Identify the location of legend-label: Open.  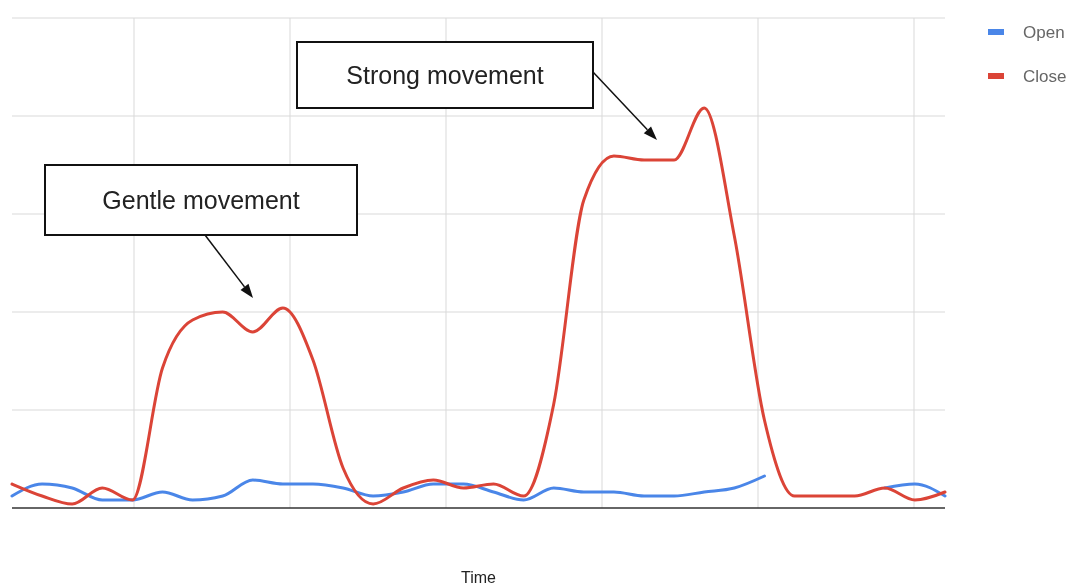
(1044, 32).